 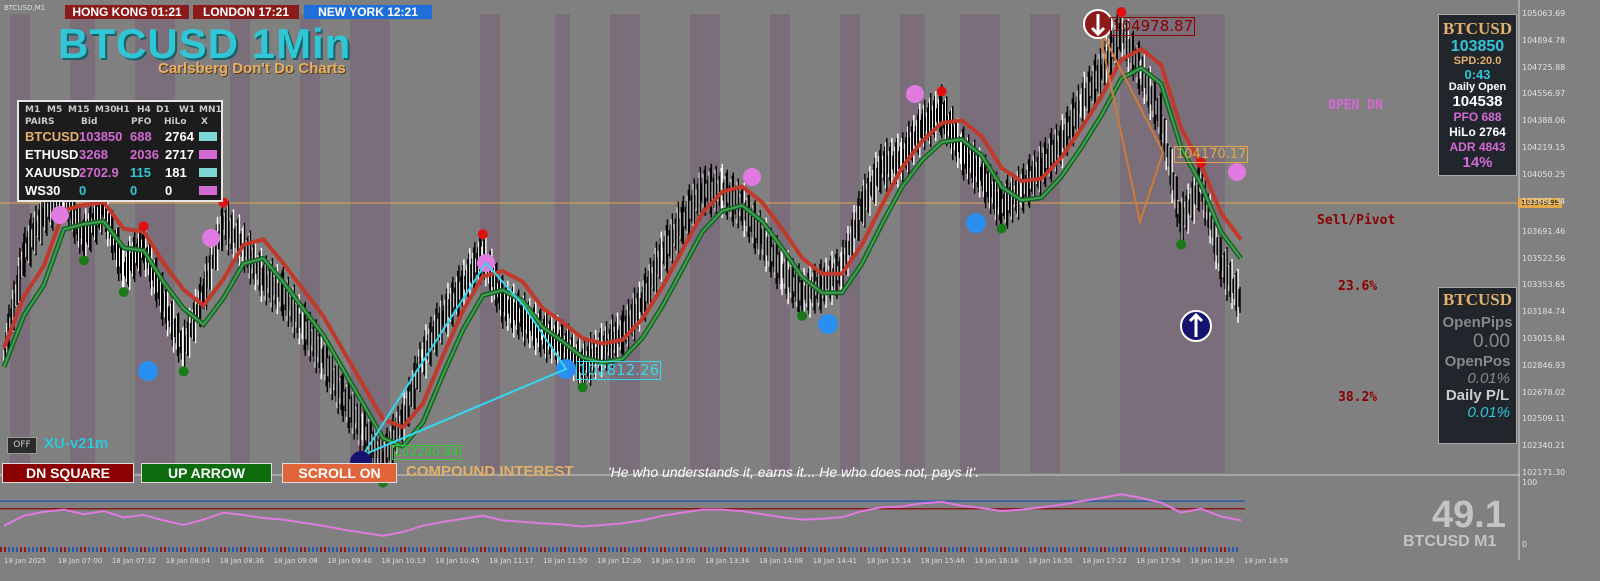 What do you see at coordinates (127, 12) in the screenshot?
I see `clock-hong-kong: HONG KONG 01:21` at bounding box center [127, 12].